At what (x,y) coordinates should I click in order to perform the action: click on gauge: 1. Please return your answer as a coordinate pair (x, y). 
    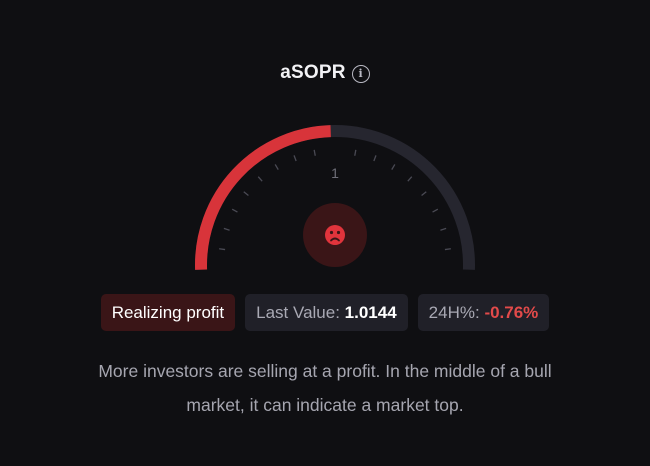
    Looking at the image, I should click on (335, 197).